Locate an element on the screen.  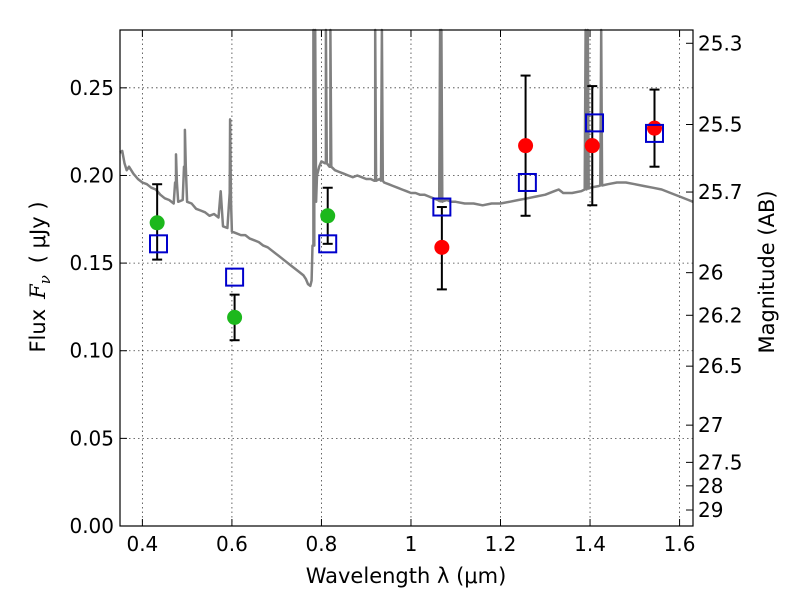
magnitude-tick-label: 27 is located at coordinates (710, 425).